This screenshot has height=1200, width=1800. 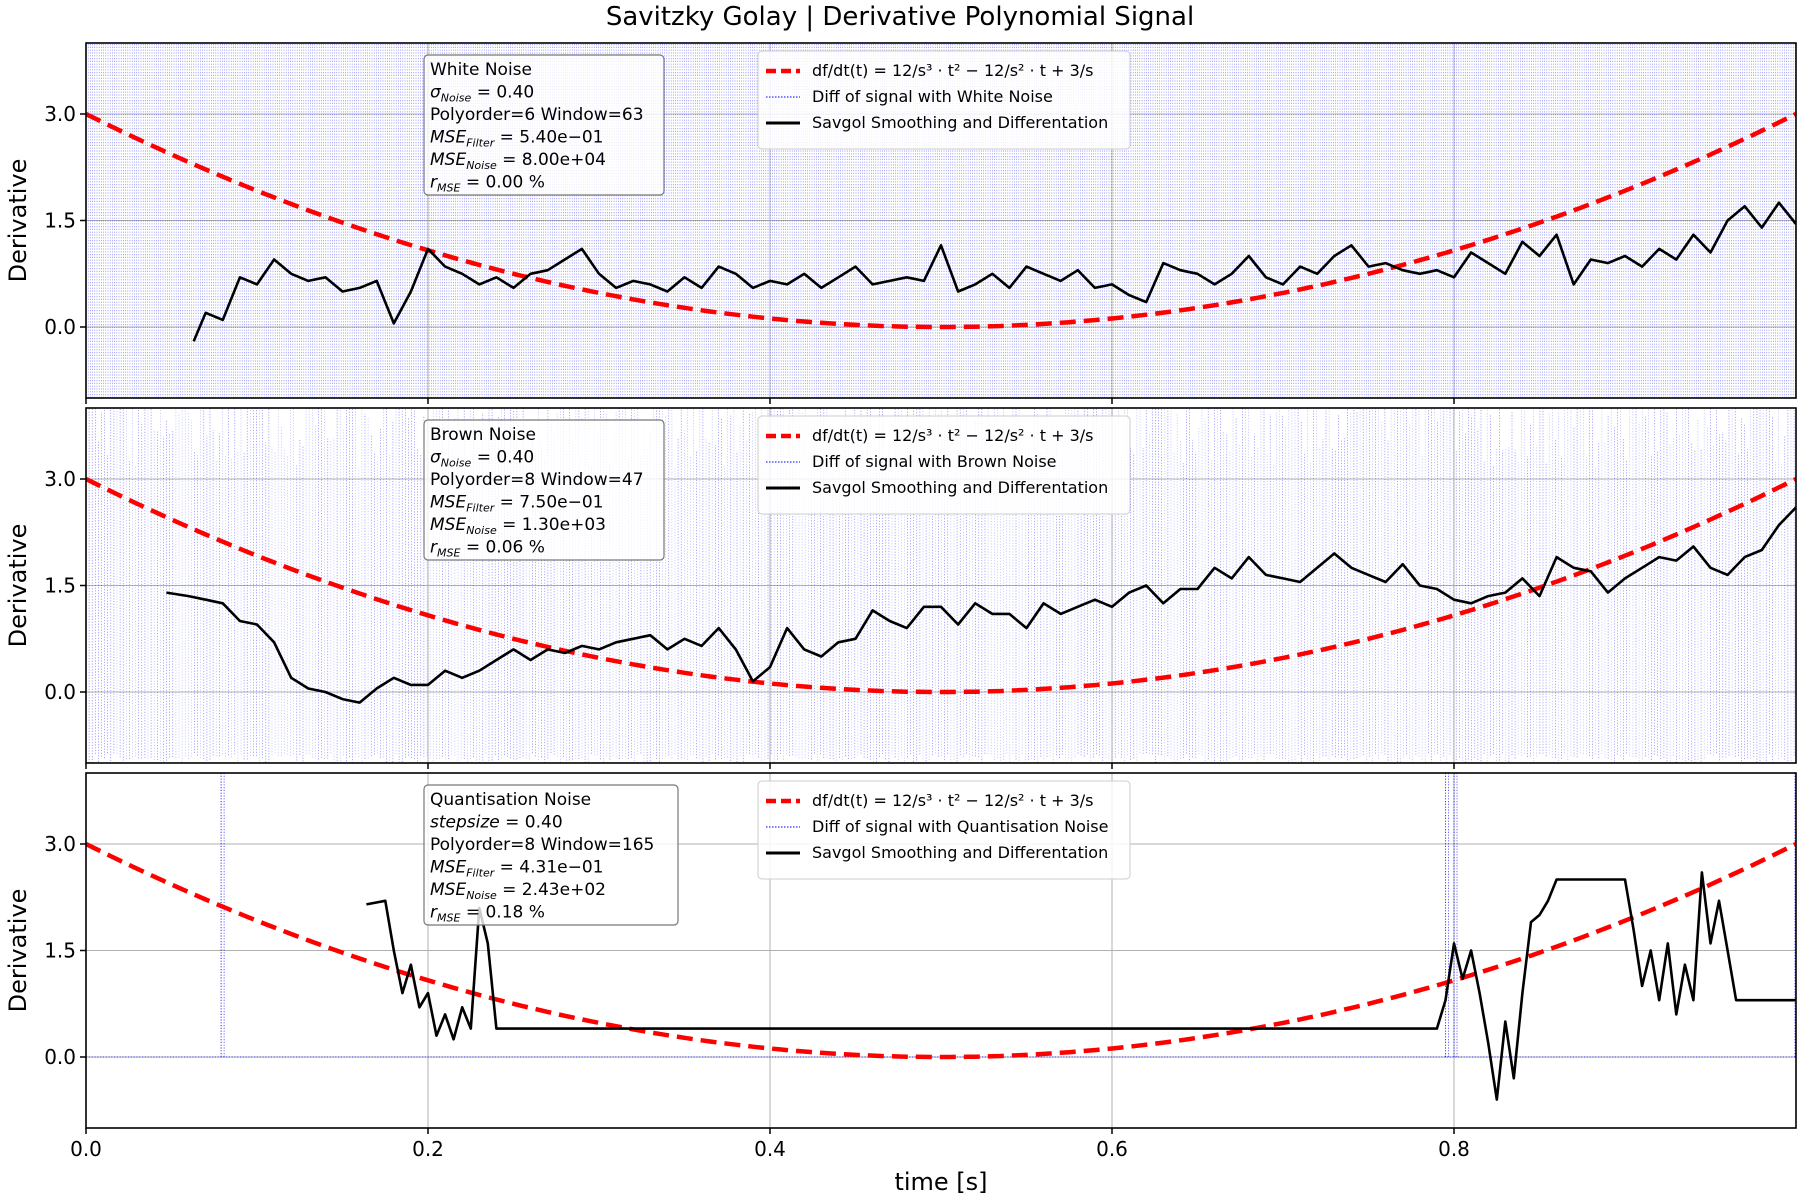 What do you see at coordinates (1454, 1149) in the screenshot?
I see `x-tick-label: 0.8` at bounding box center [1454, 1149].